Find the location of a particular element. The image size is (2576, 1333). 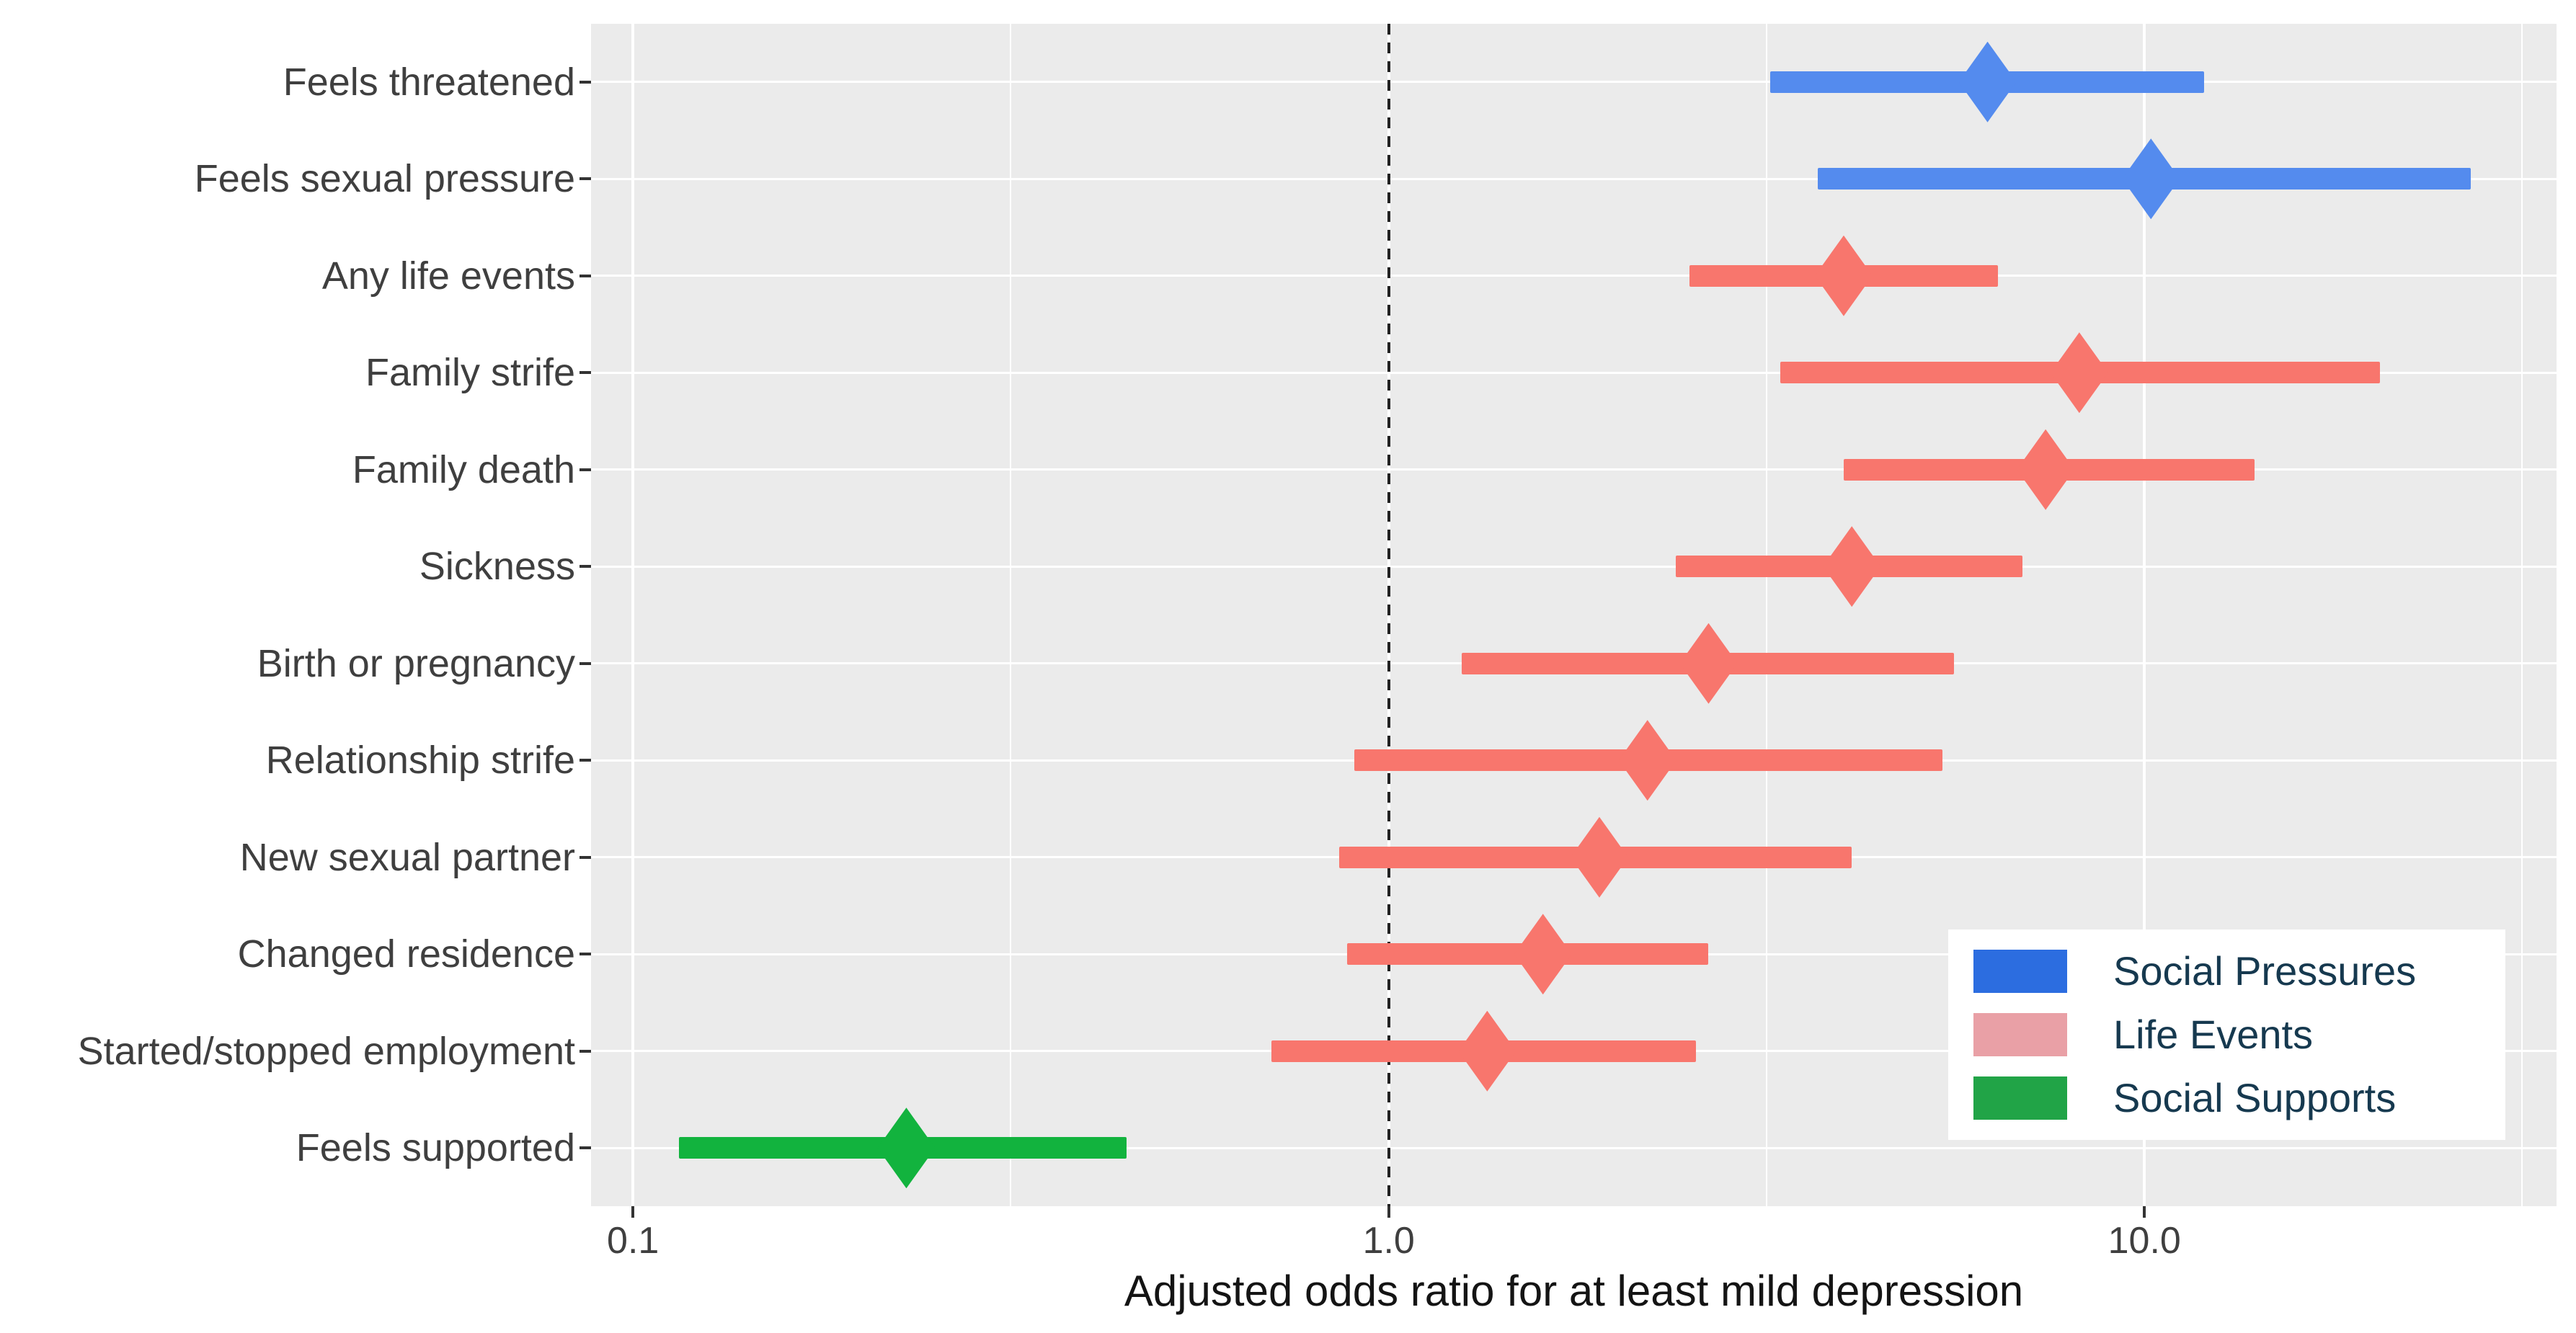

y-axis-category-label: Feels sexual pressure is located at coordinates (384, 179).